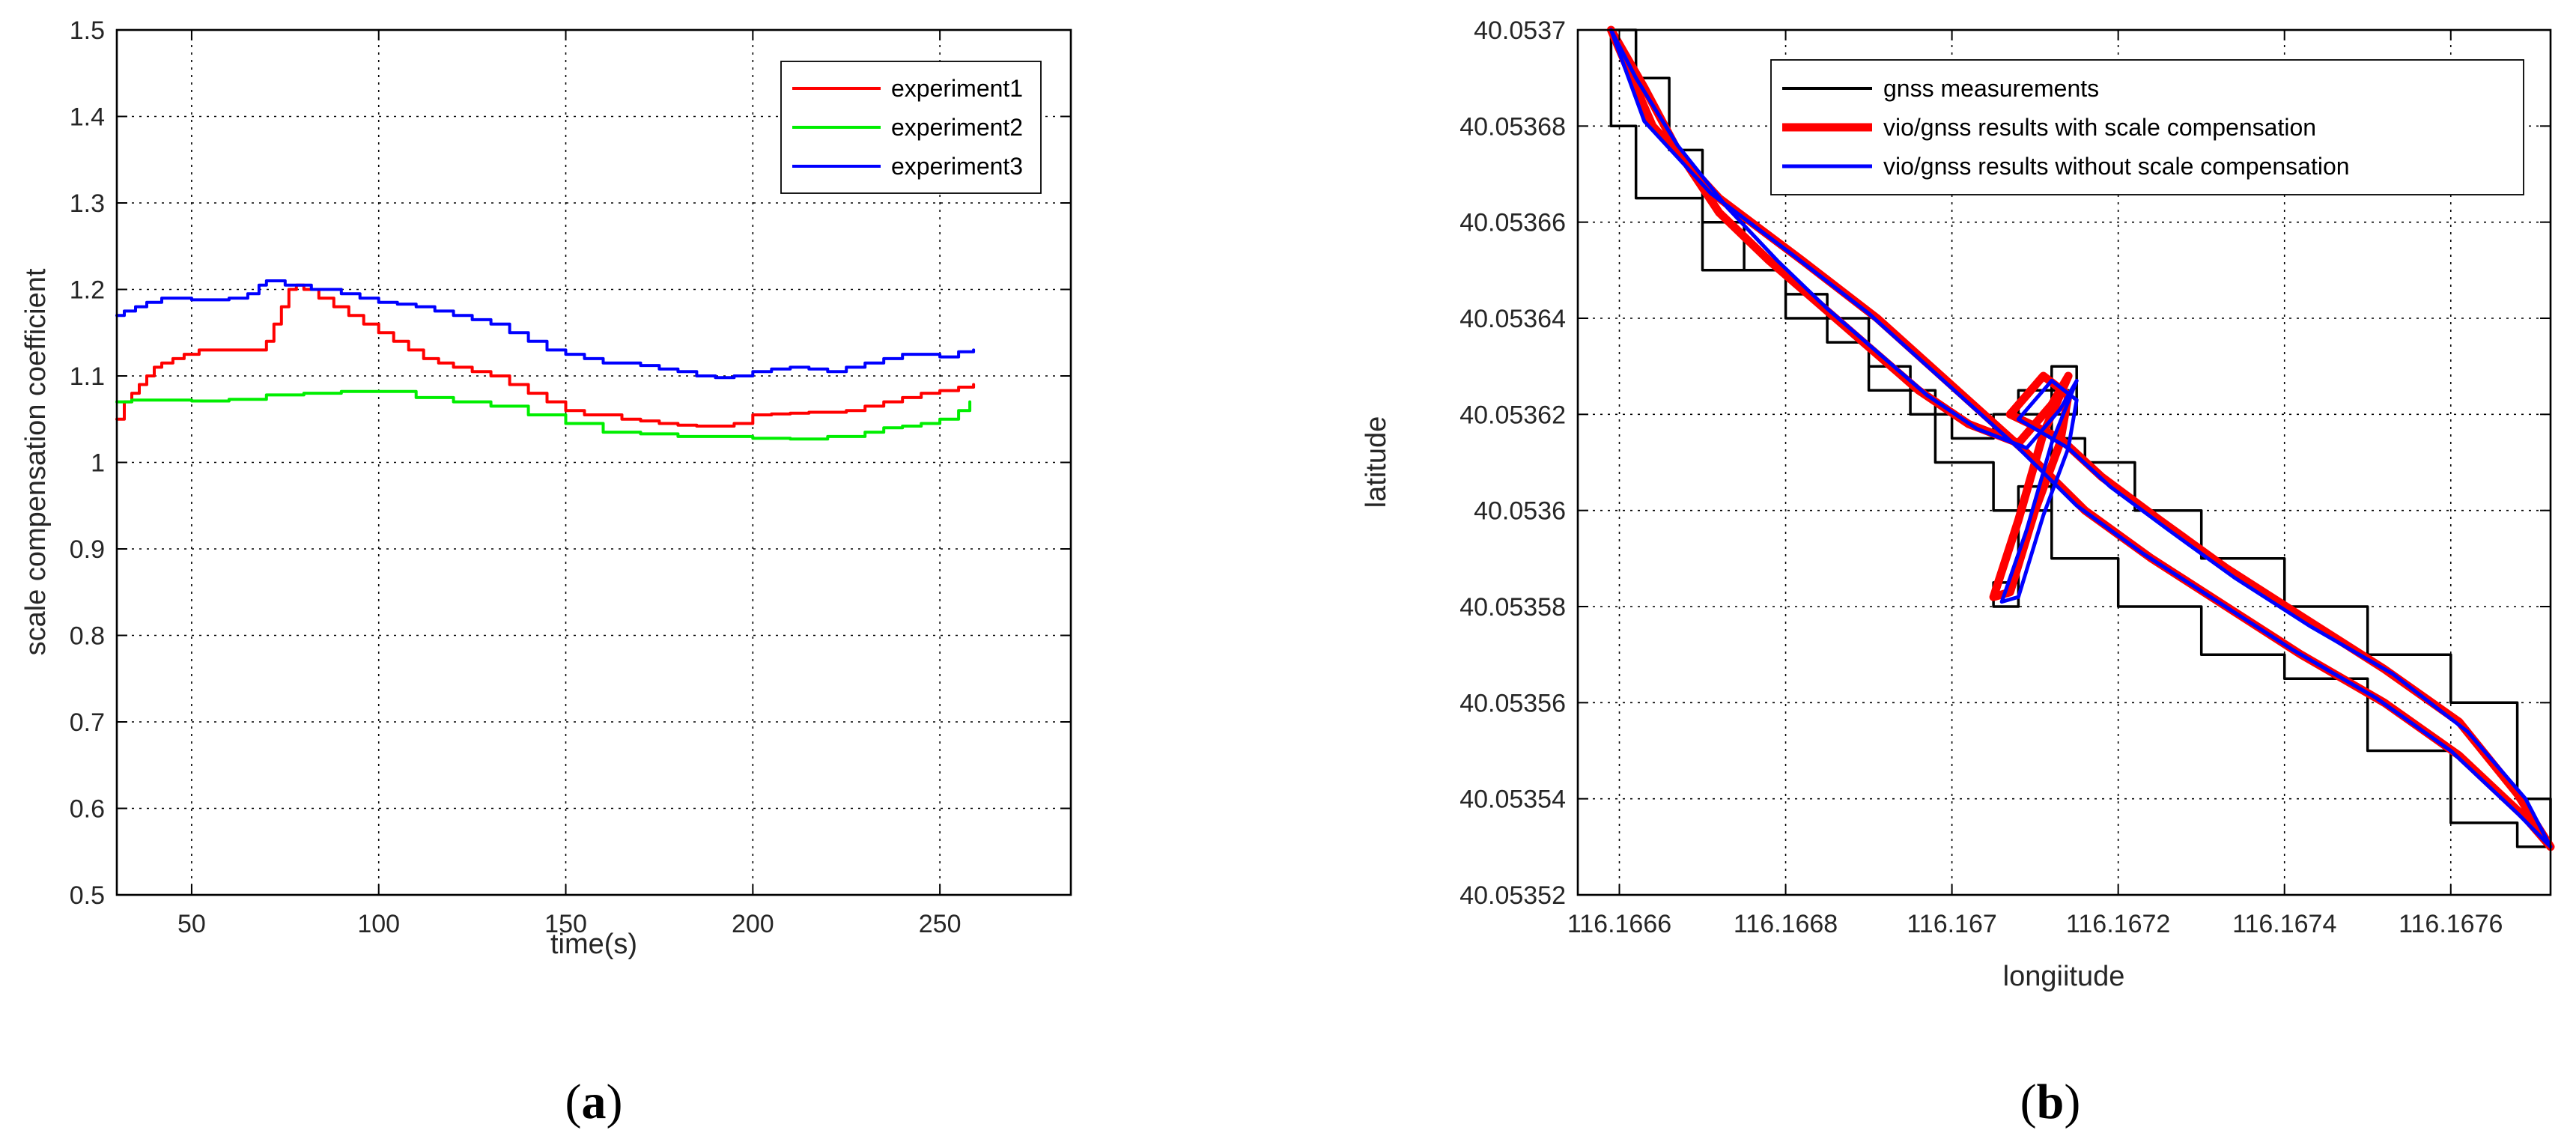 This screenshot has height=1142, width=2576. Describe the element at coordinates (87, 376) in the screenshot. I see `y-tick-label: 1.1` at that location.